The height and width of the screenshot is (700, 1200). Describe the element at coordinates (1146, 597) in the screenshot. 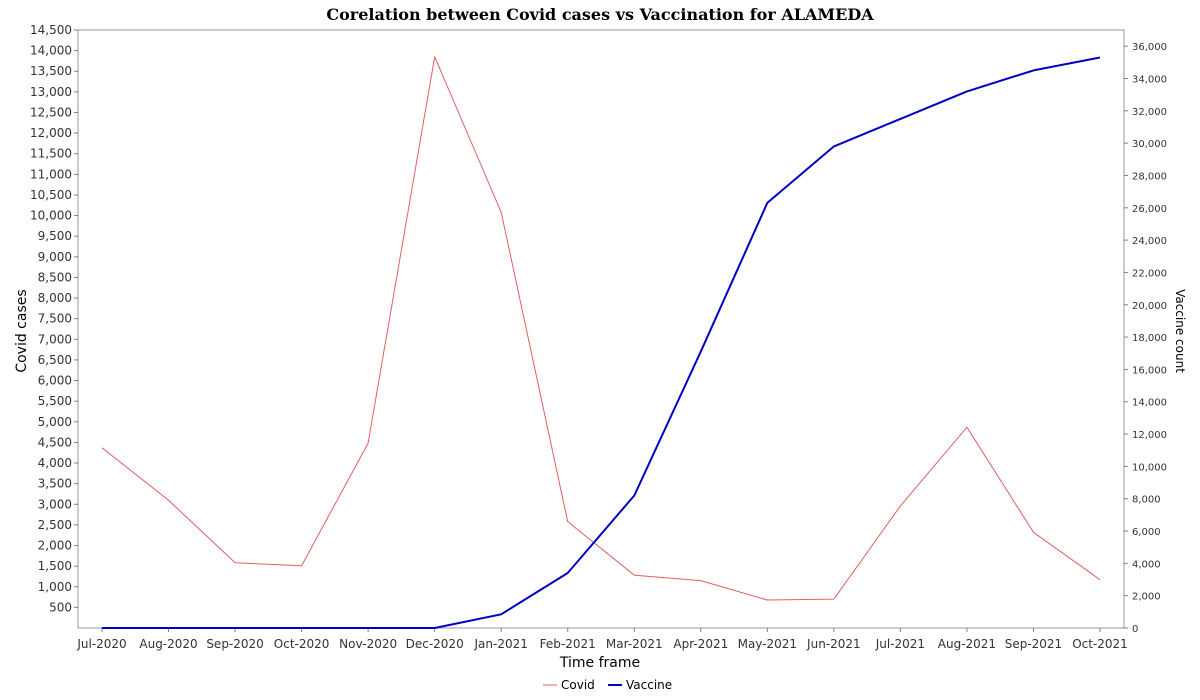

I see `y2-tick-label: 2,000` at that location.